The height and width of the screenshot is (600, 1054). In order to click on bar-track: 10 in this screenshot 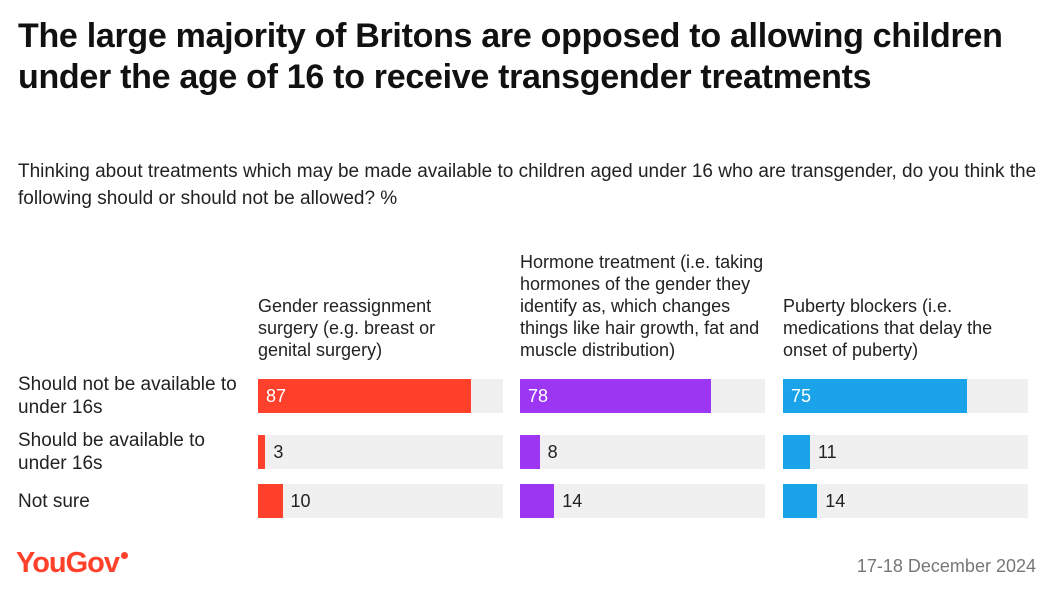, I will do `click(380, 501)`.